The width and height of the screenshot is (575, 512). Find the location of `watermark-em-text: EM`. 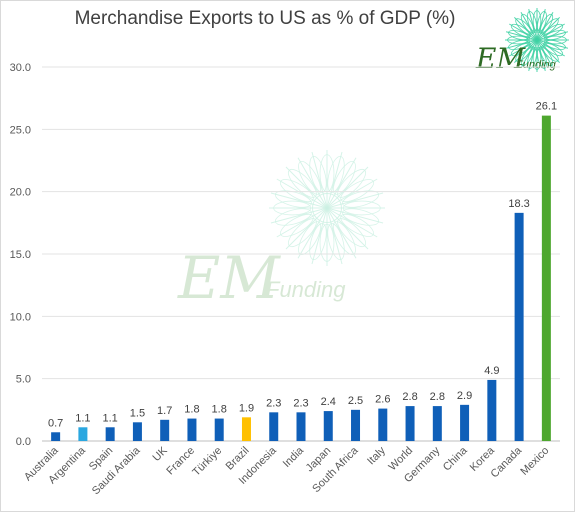

watermark-em-text: EM is located at coordinates (229, 278).